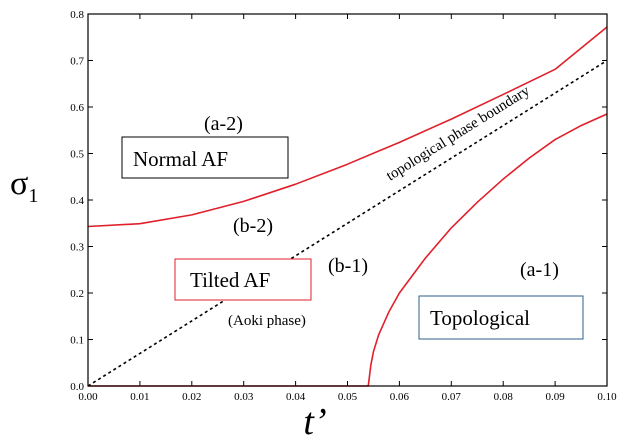 The width and height of the screenshot is (628, 443). I want to click on y-tick-label: 0.0, so click(77, 387).